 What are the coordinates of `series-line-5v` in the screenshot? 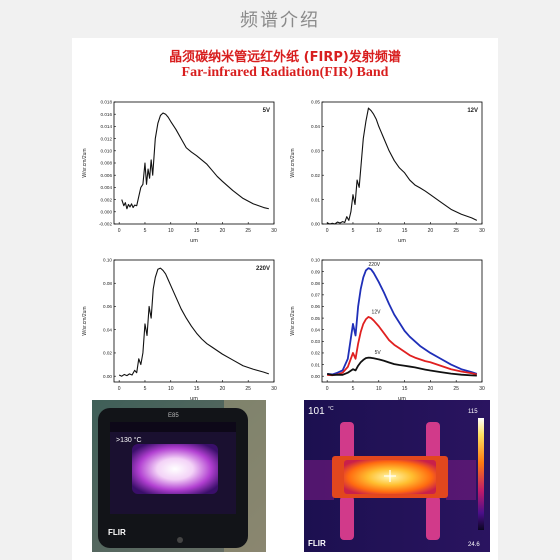 It's located at (401, 366).